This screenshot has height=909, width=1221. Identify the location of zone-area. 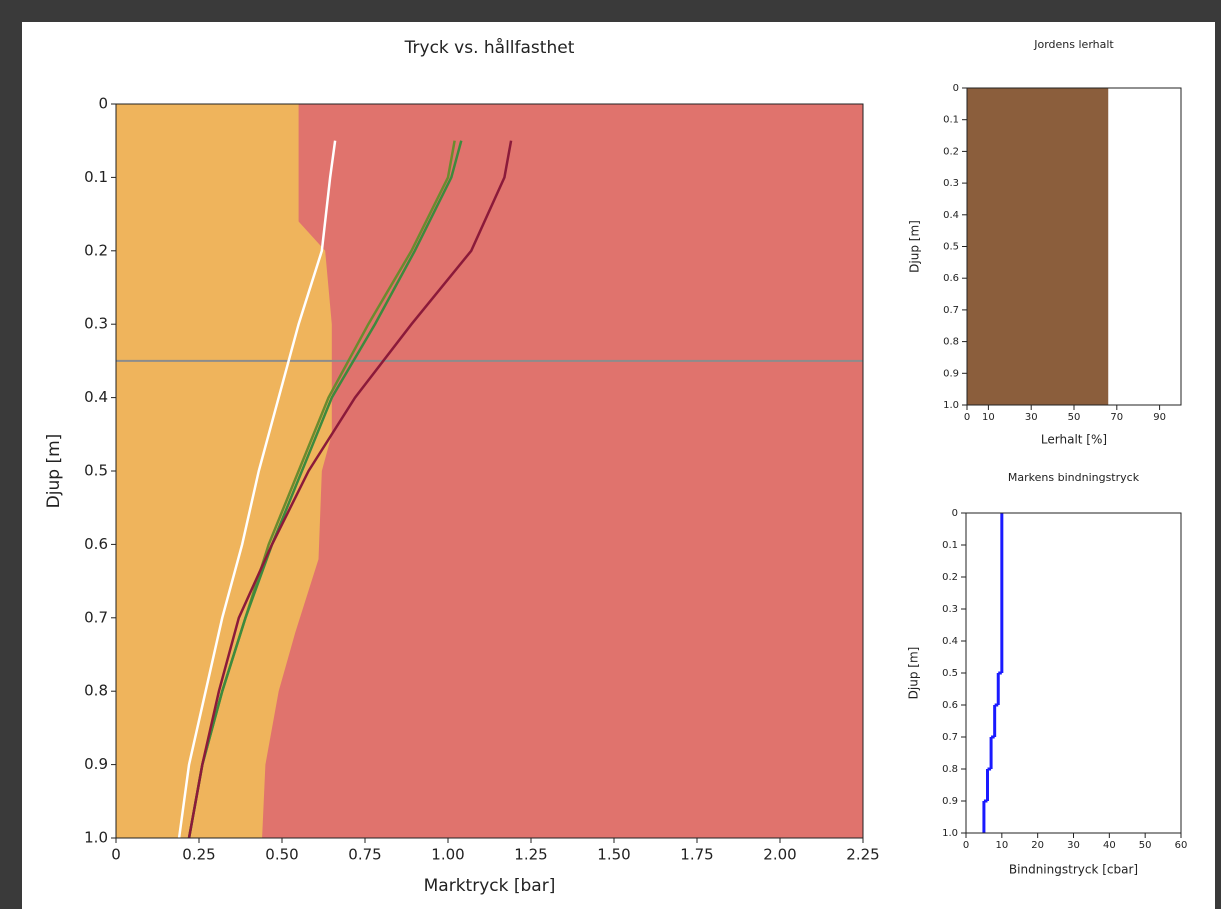
(224, 471).